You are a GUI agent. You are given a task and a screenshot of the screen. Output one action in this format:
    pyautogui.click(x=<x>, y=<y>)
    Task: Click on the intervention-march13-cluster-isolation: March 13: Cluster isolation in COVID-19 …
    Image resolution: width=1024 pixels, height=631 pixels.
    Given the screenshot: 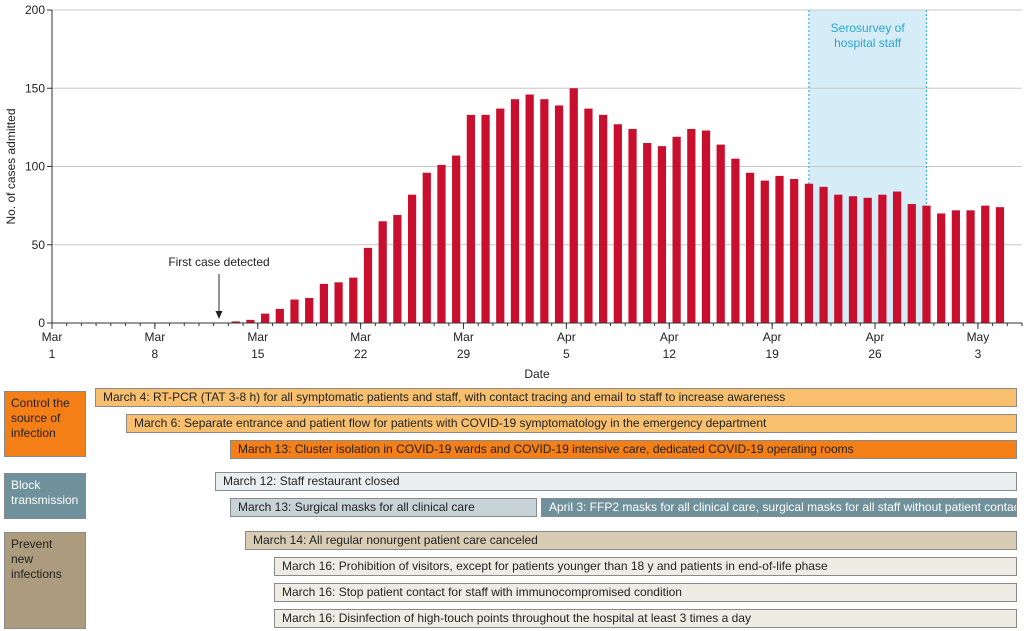 What is the action you would take?
    pyautogui.click(x=623, y=449)
    